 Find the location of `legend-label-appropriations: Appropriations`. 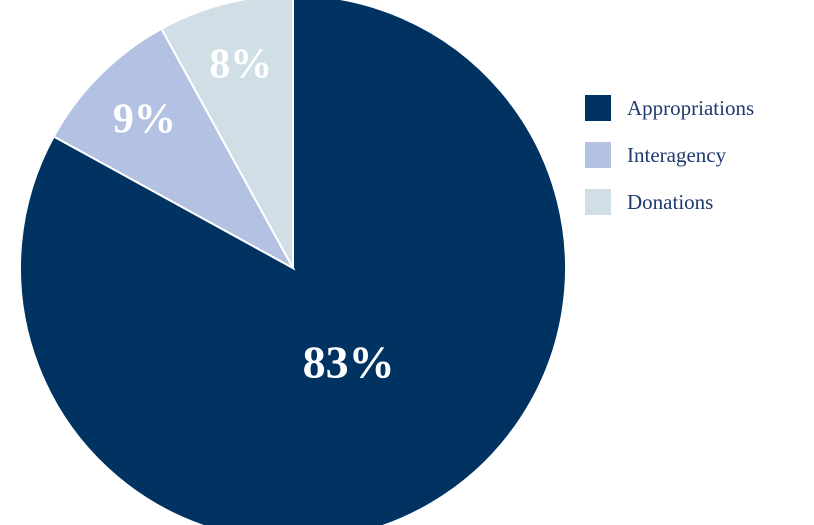

legend-label-appropriations: Appropriations is located at coordinates (690, 108).